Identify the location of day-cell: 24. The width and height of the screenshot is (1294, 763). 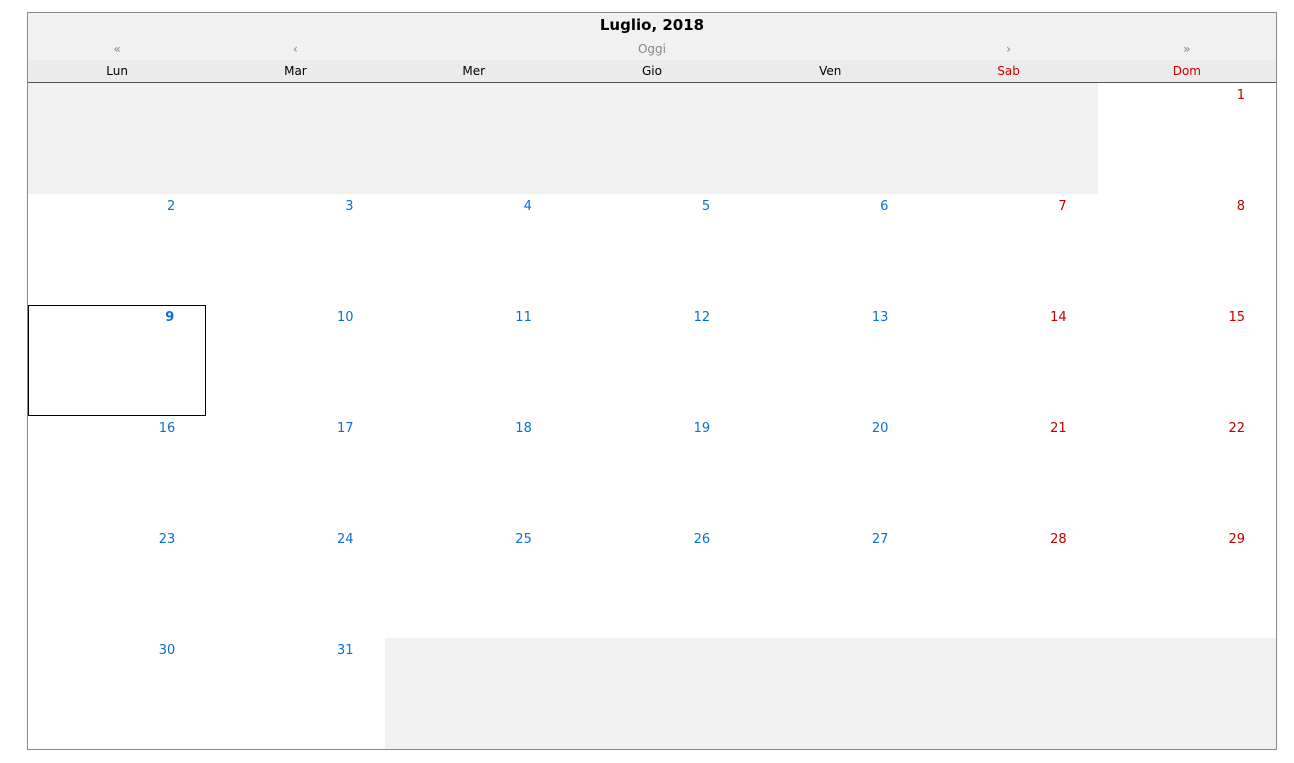
(295, 582).